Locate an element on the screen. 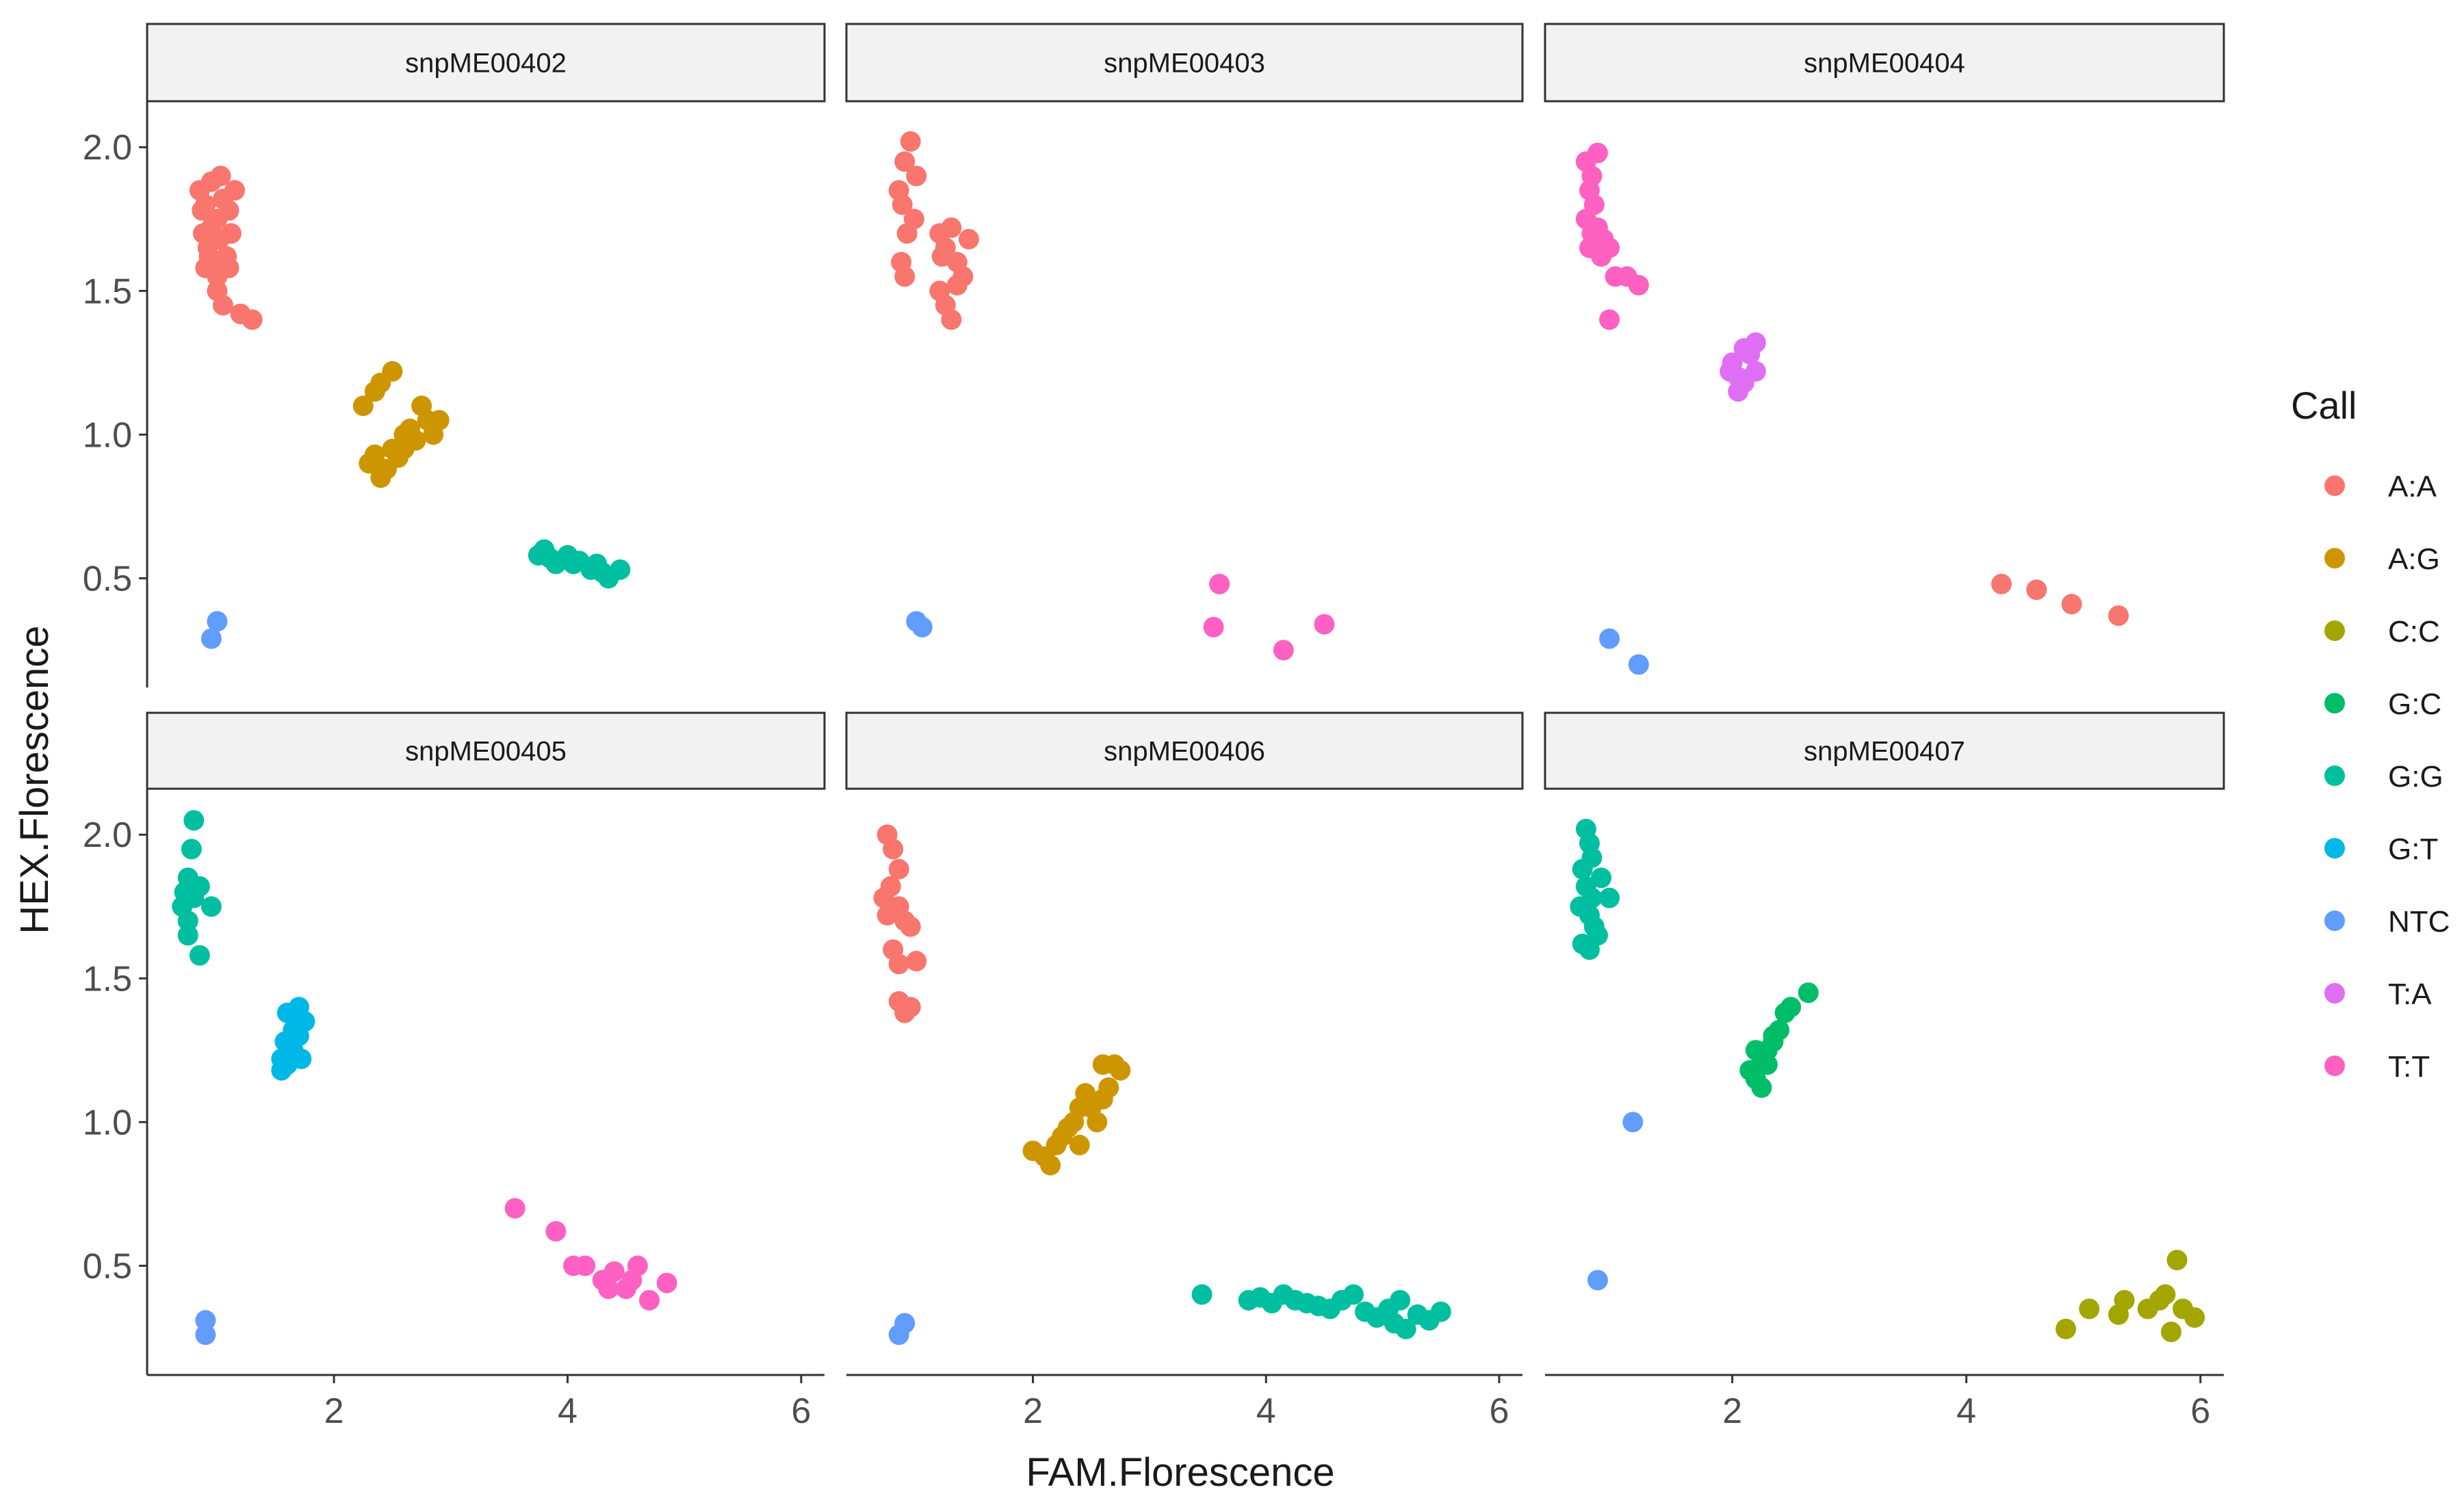  facet-strip-title: snpME00403 is located at coordinates (1185, 64).